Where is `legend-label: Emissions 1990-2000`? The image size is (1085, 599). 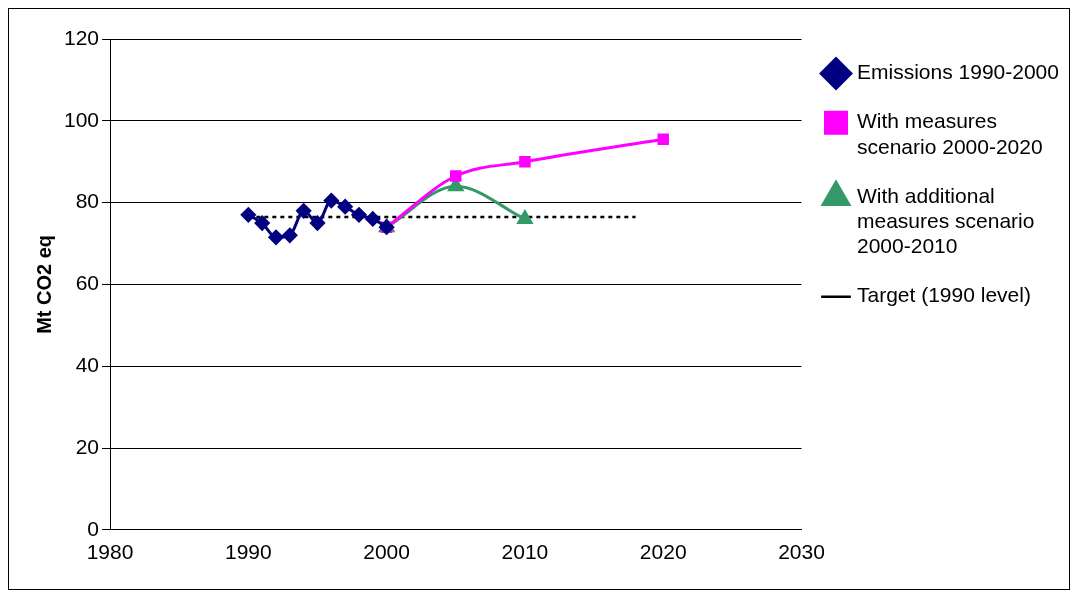 legend-label: Emissions 1990-2000 is located at coordinates (958, 72).